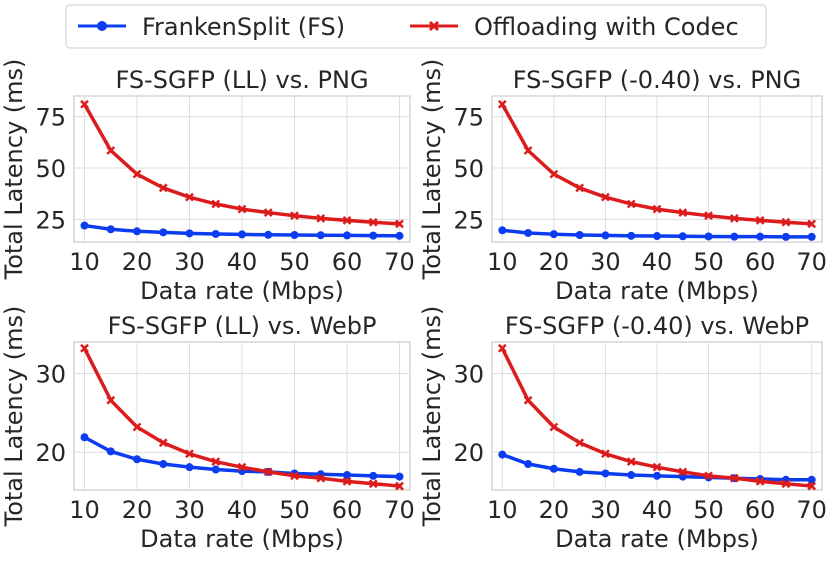 Image resolution: width=831 pixels, height=561 pixels. What do you see at coordinates (50, 374) in the screenshot?
I see `y-tick-label: 30` at bounding box center [50, 374].